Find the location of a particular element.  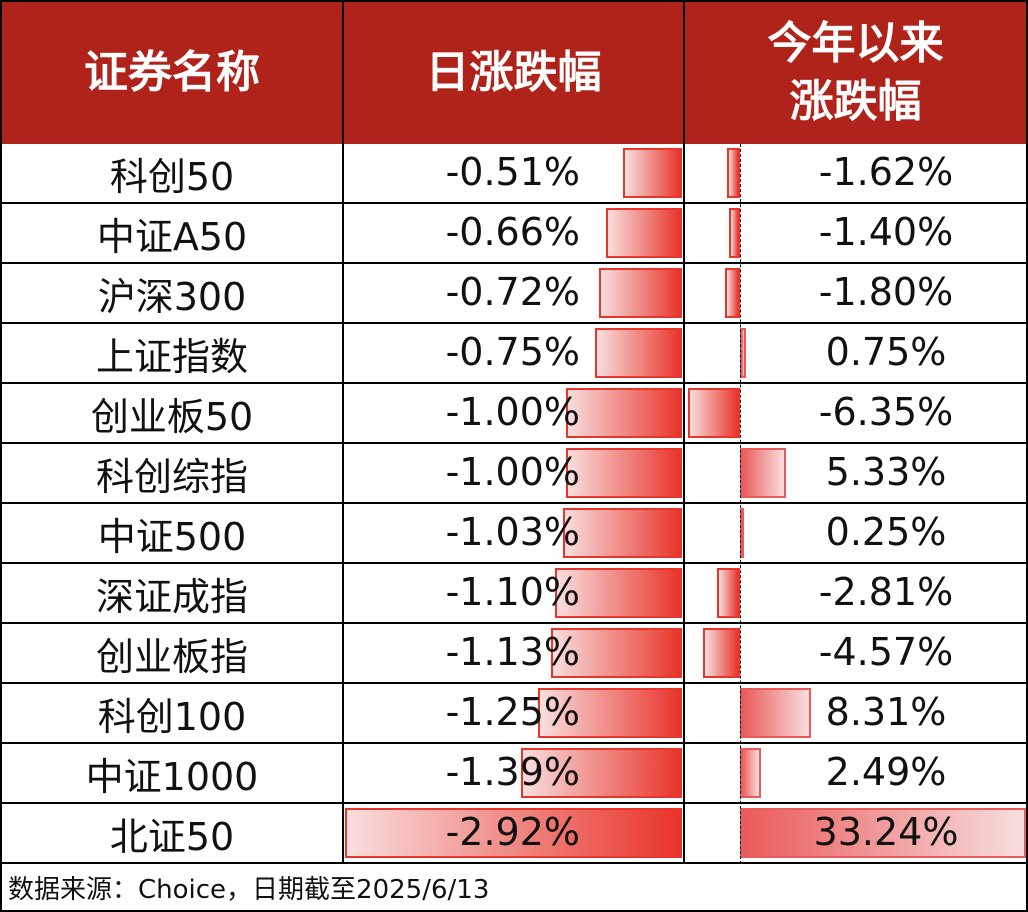

ytd-change-value: -1.62% is located at coordinates (886, 172).